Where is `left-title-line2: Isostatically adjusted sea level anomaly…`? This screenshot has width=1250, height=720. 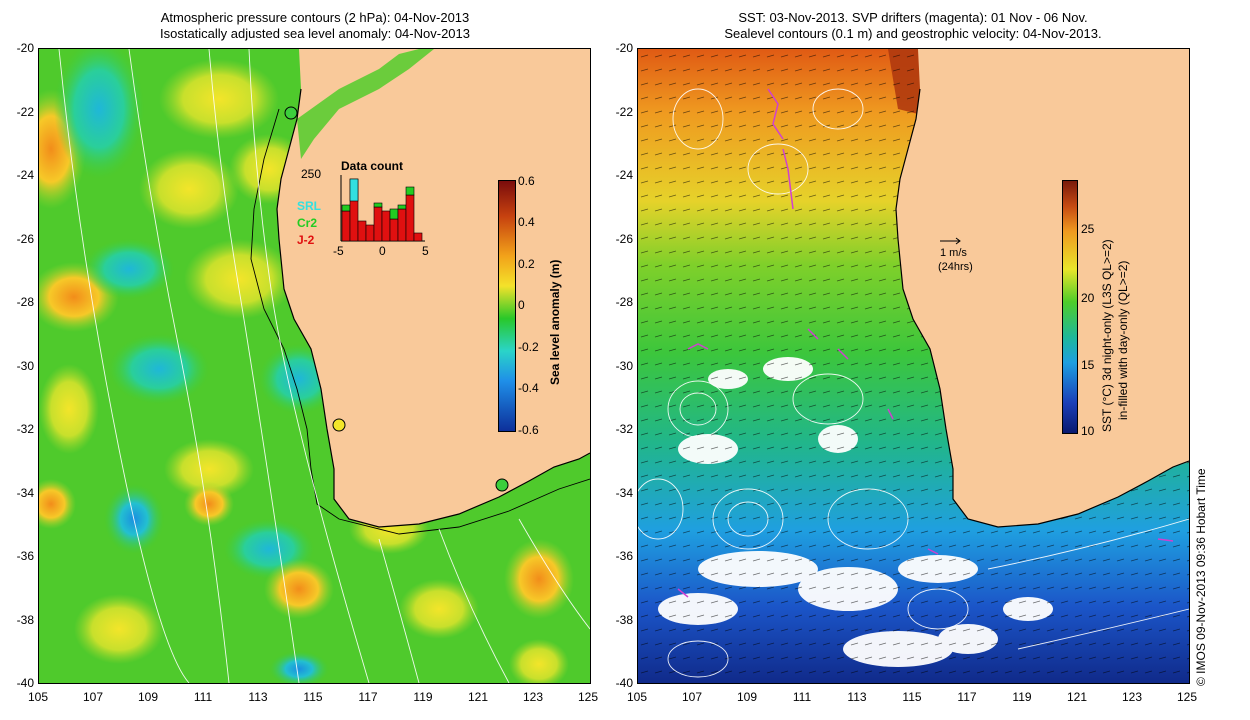
left-title-line2: Isostatically adjusted sea level anomaly… is located at coordinates (314, 33).